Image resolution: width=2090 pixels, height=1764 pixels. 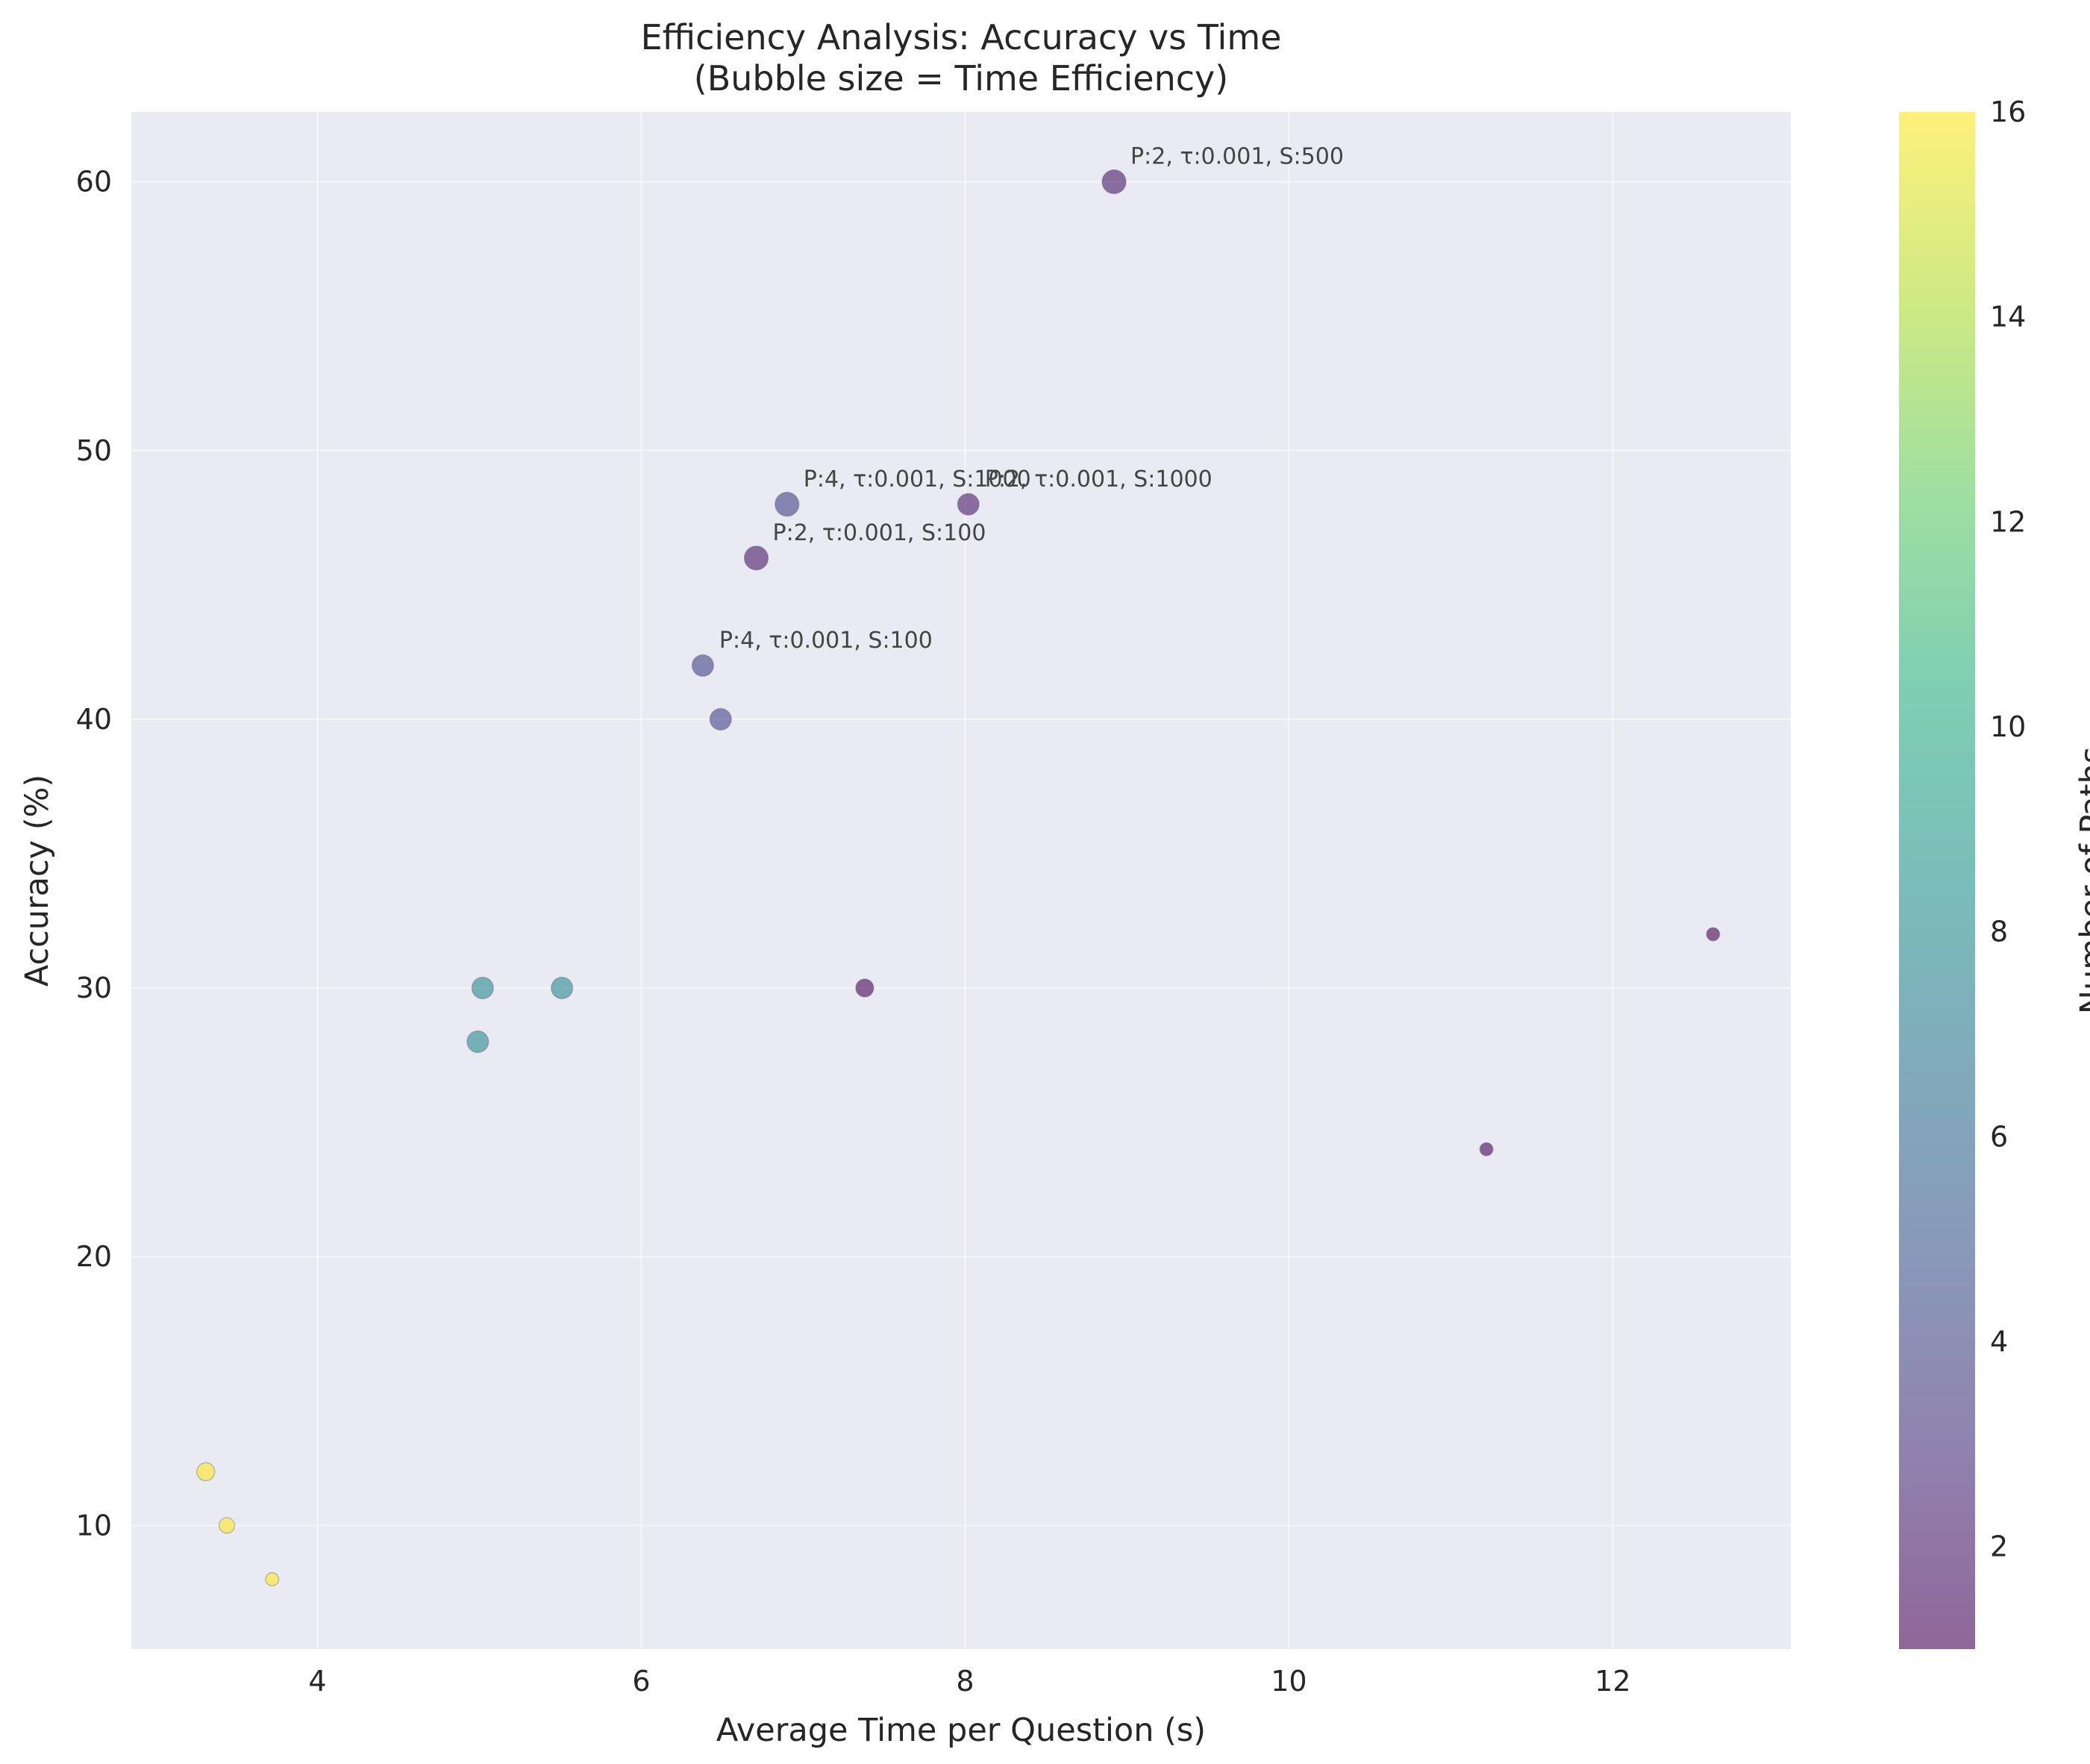 What do you see at coordinates (1999, 932) in the screenshot?
I see `colorbar-tick-label: 8` at bounding box center [1999, 932].